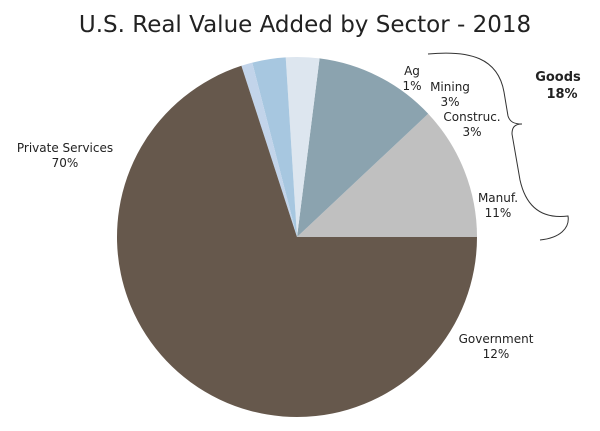 The width and height of the screenshot is (600, 431). Describe the element at coordinates (498, 198) in the screenshot. I see `slice-label-manuf-name: Manuf.` at that location.